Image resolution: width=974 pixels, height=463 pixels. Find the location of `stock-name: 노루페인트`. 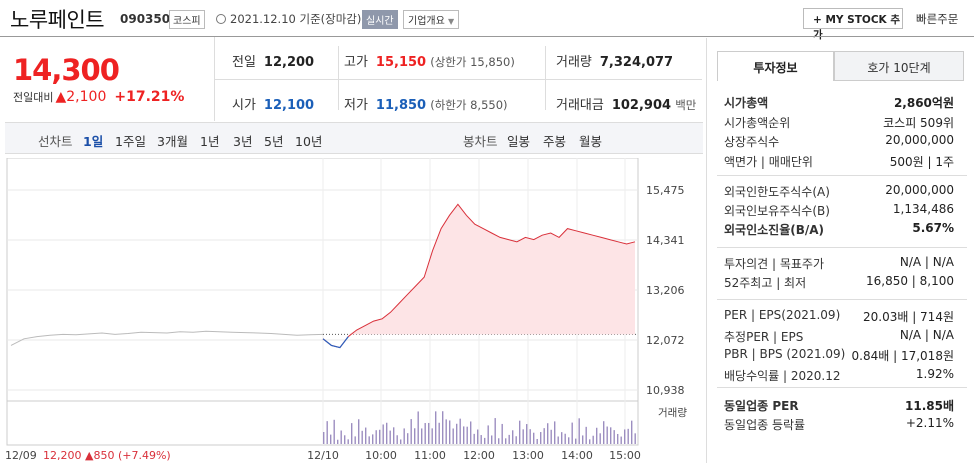

stock-name: 노루페인트 is located at coordinates (57, 20).